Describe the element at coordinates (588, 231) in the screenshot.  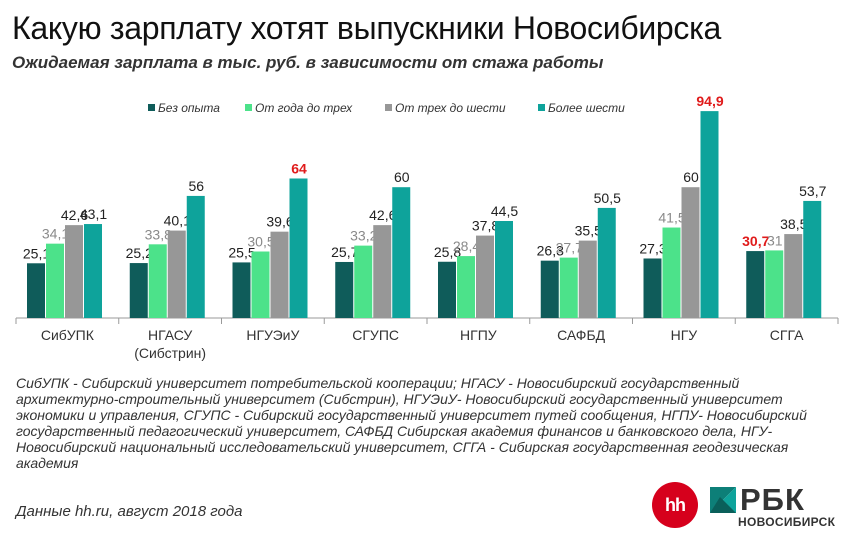
I see `data-label: 35,5` at that location.